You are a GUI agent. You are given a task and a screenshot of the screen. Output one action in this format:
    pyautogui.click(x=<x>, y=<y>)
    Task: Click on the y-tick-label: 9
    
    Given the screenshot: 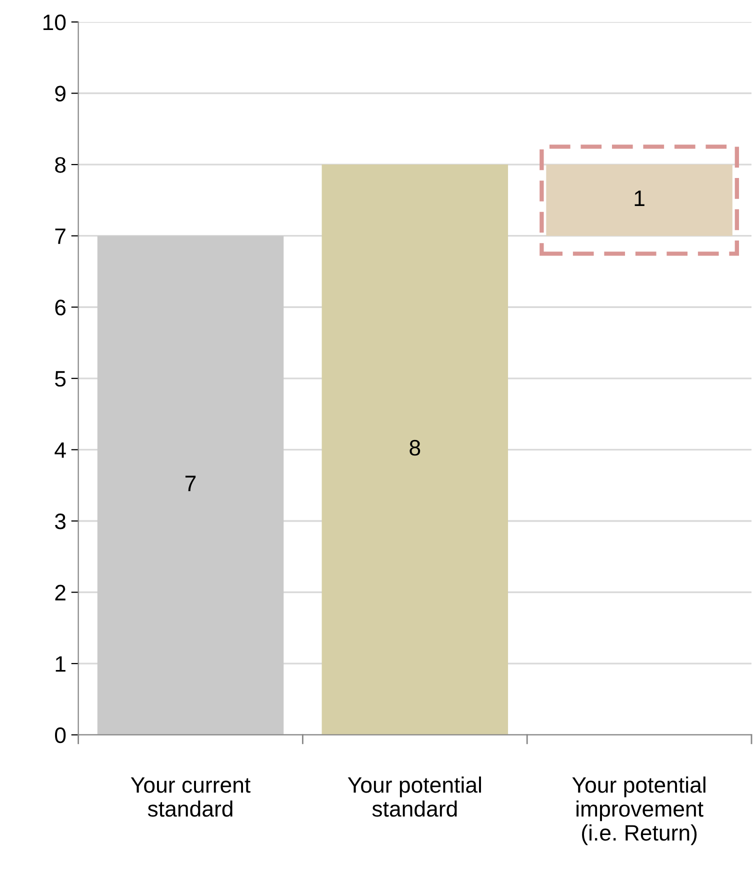 What is the action you would take?
    pyautogui.click(x=60, y=94)
    